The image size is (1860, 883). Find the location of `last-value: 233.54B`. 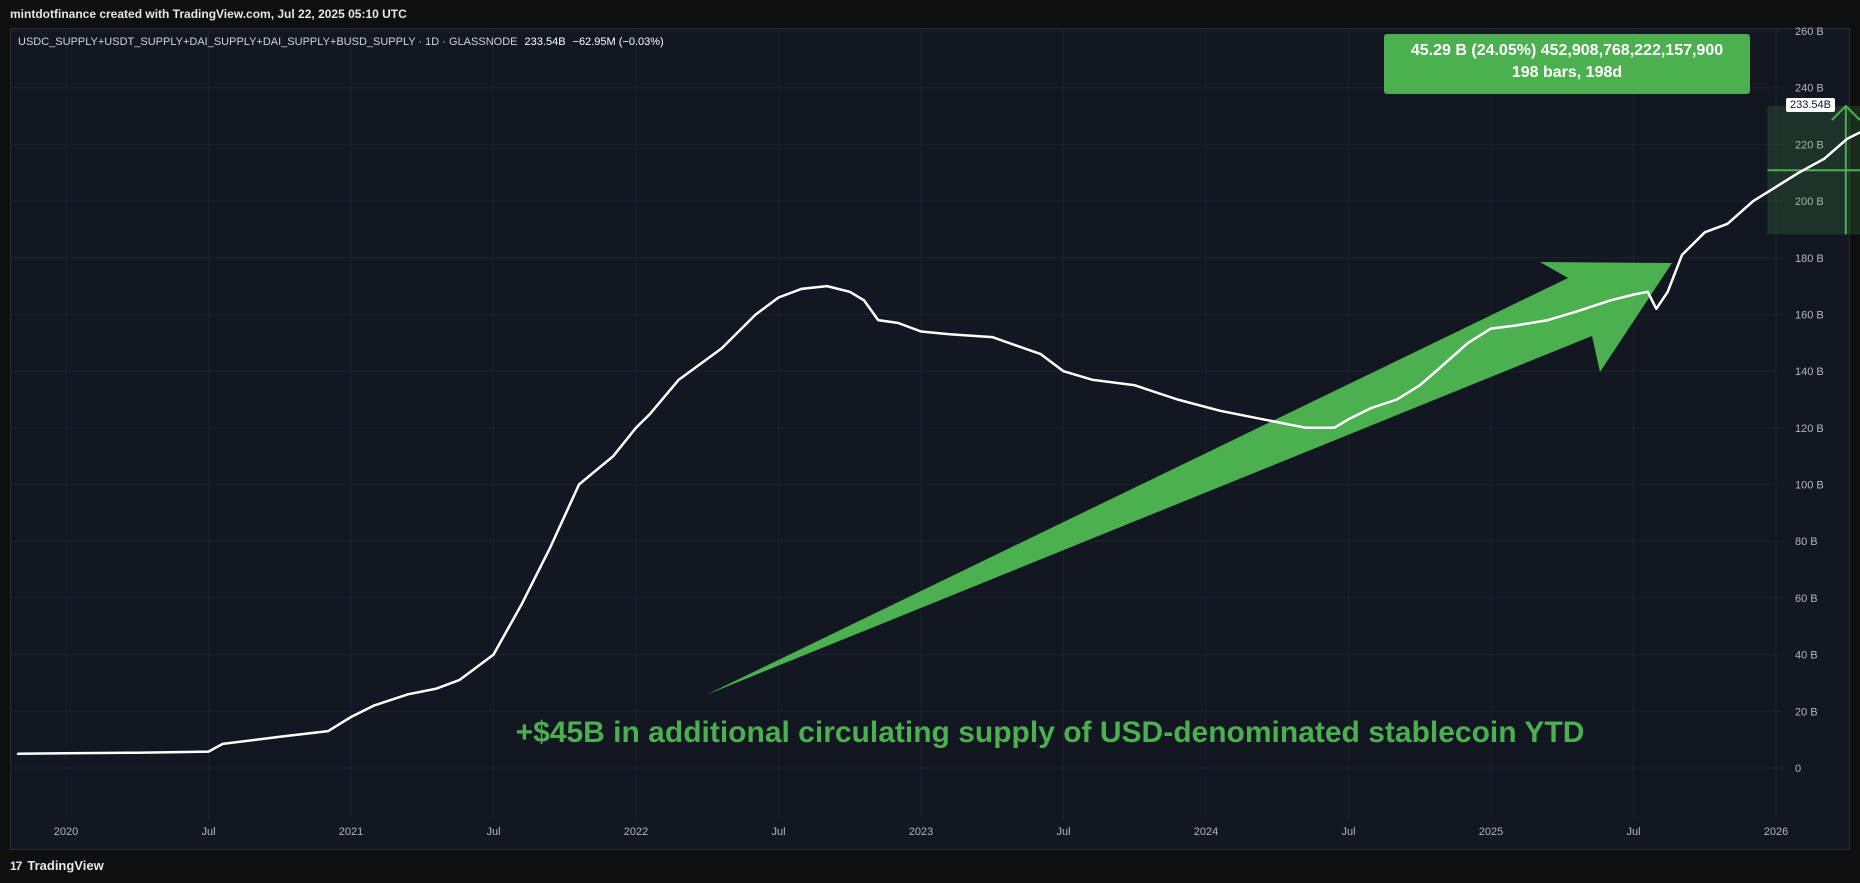

last-value: 233.54B is located at coordinates (545, 42).